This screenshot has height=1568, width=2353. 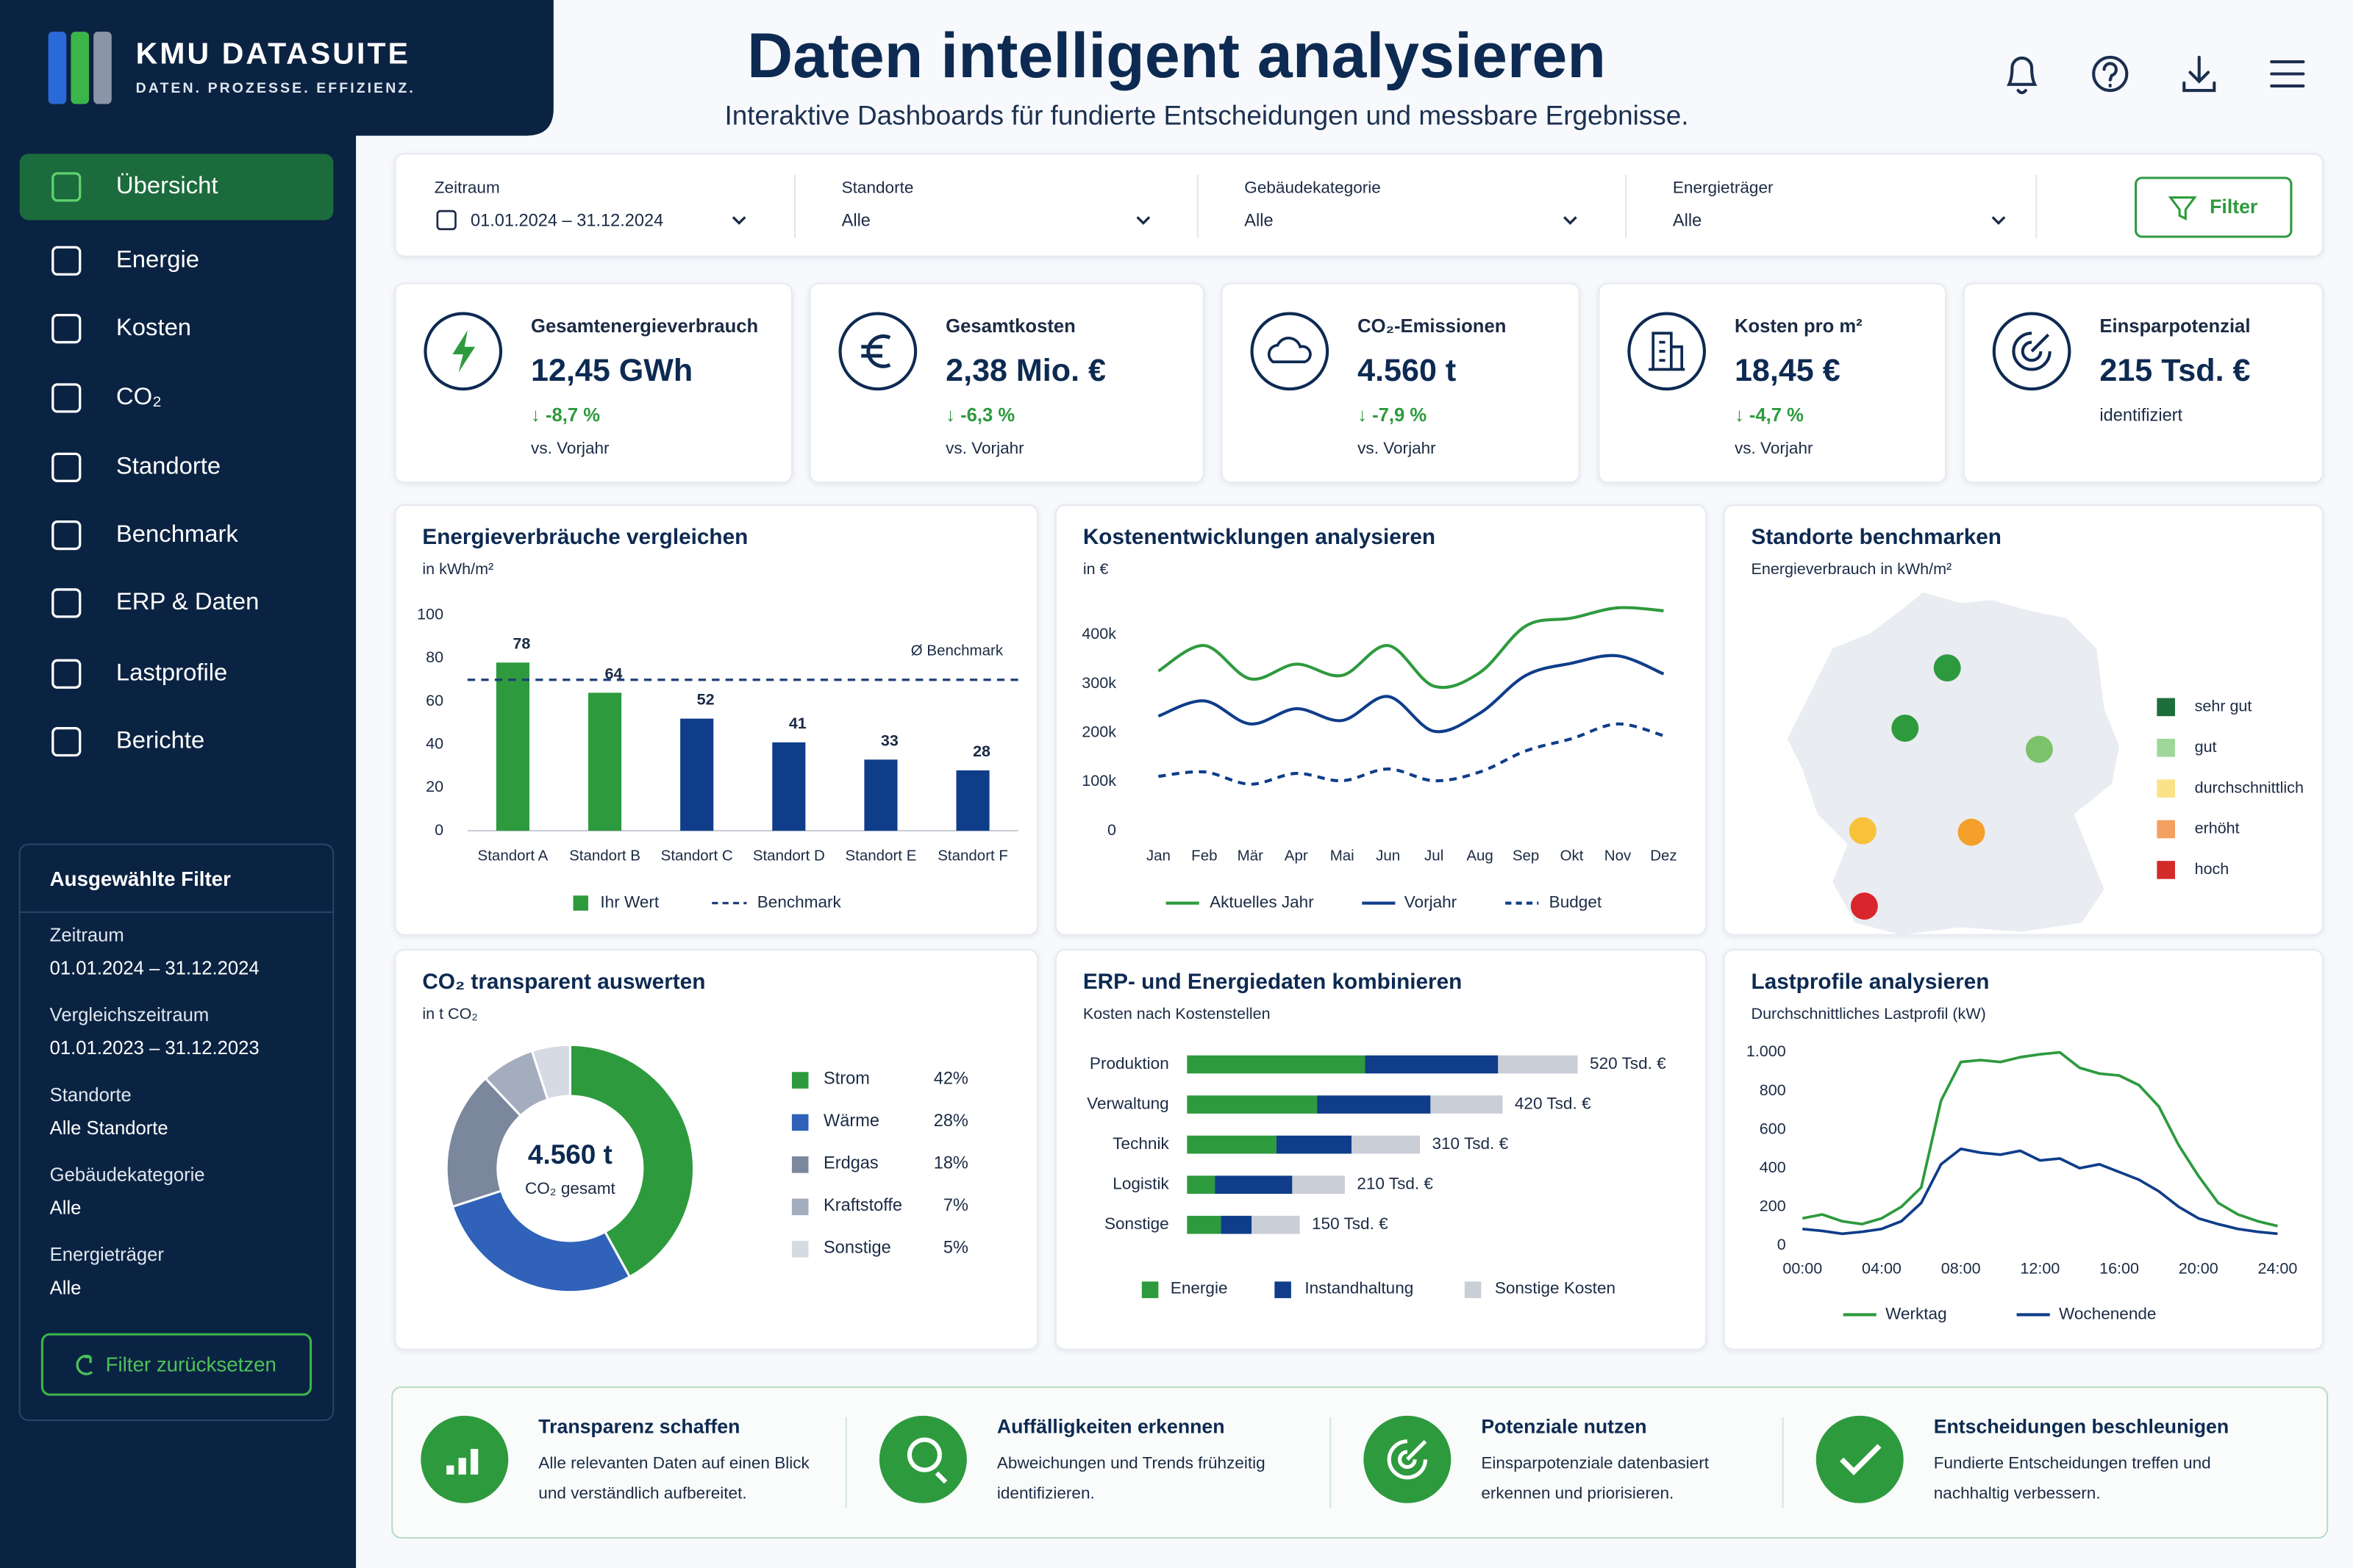 What do you see at coordinates (1954, 764) in the screenshot?
I see `map-shape` at bounding box center [1954, 764].